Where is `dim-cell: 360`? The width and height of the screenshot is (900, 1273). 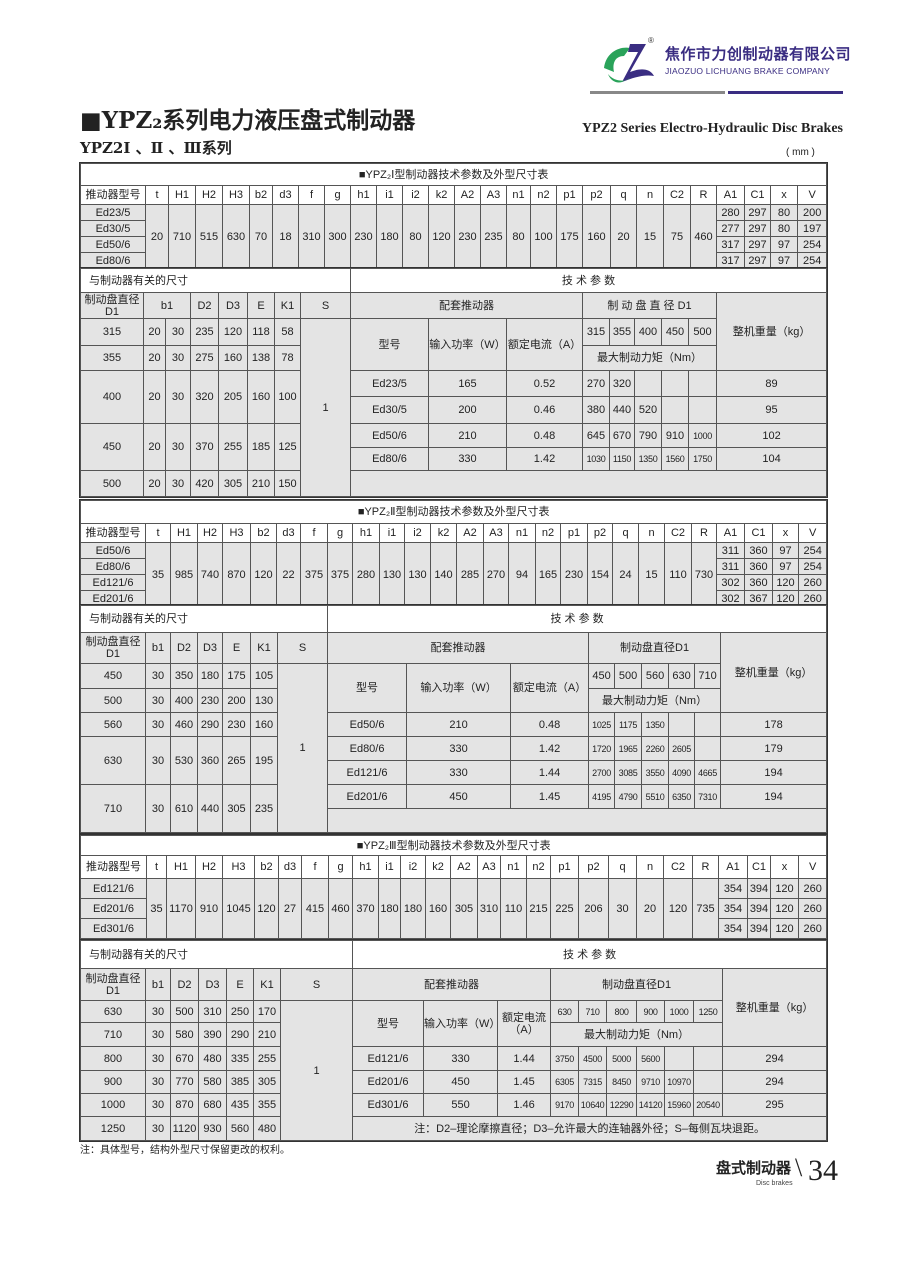
dim-cell: 360 is located at coordinates (210, 760).